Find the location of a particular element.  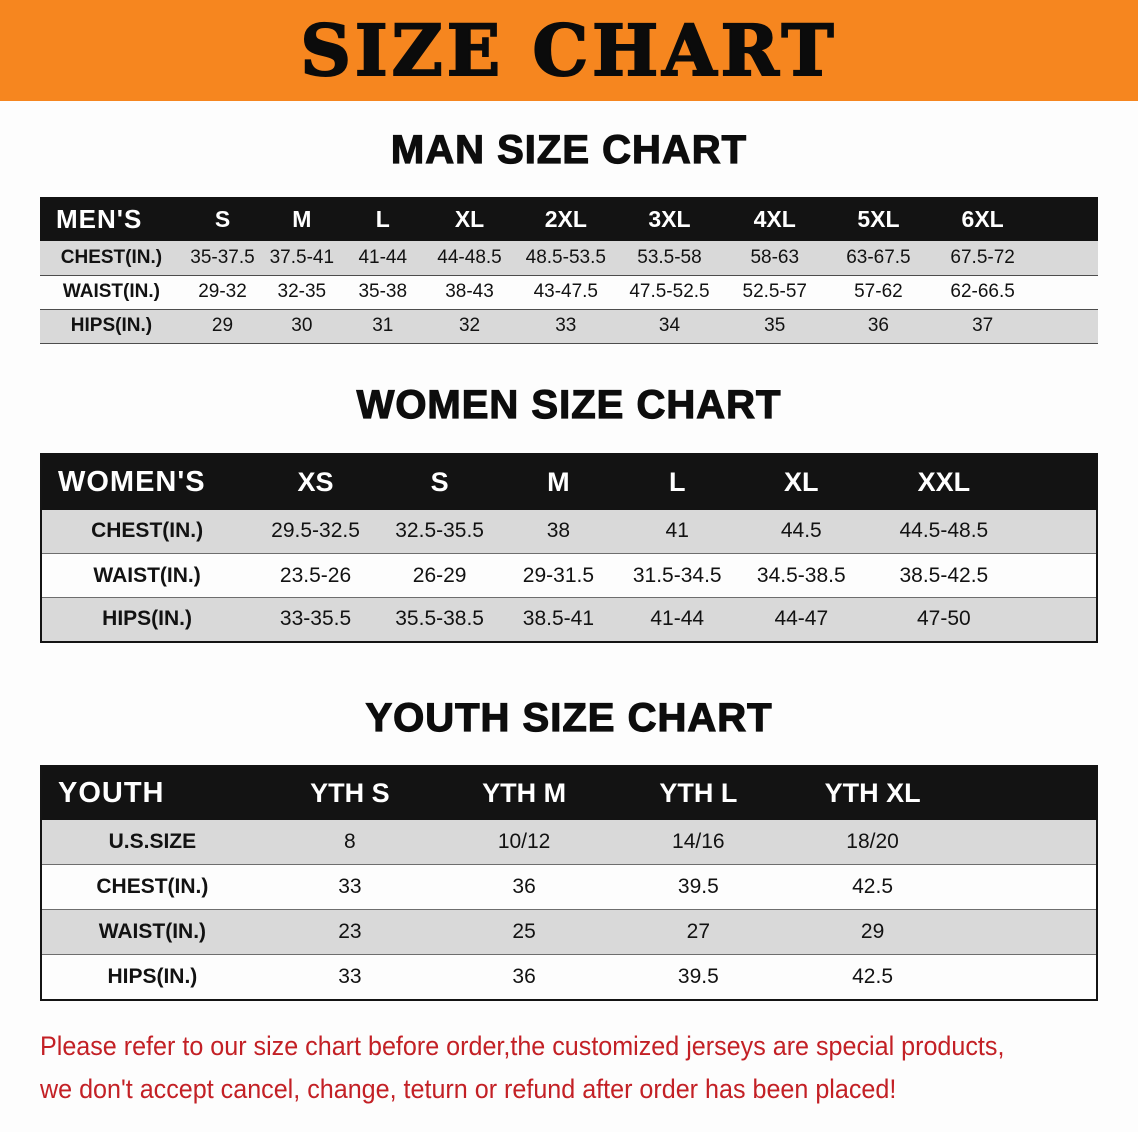

size-cell: 32 is located at coordinates (470, 326).